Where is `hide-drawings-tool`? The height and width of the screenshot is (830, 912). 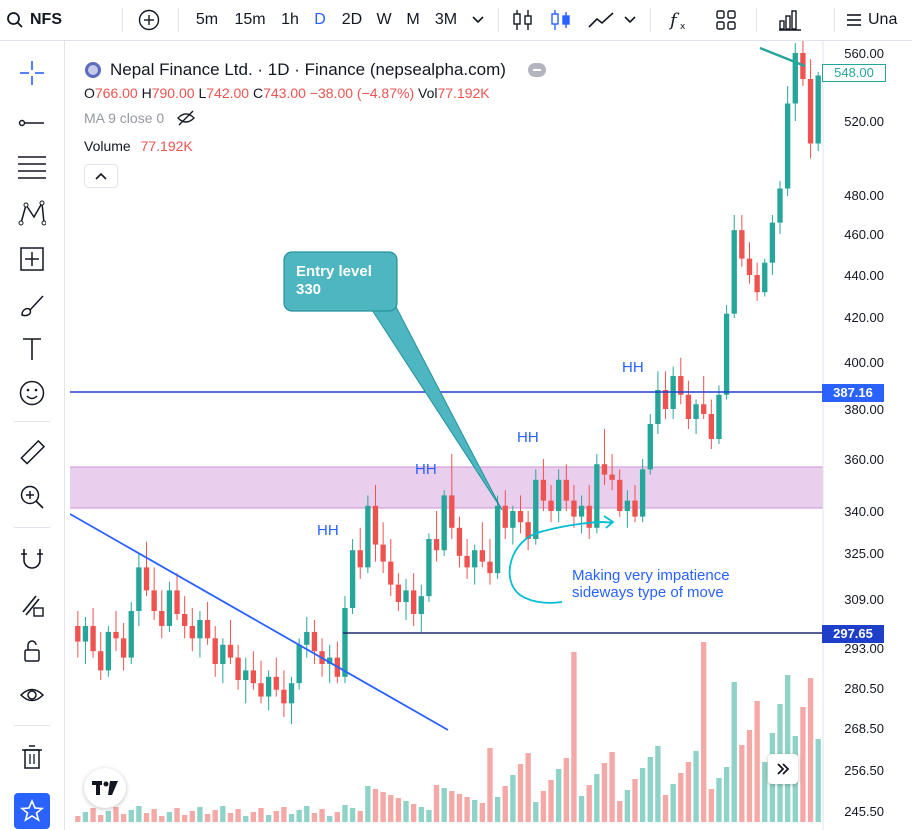 hide-drawings-tool is located at coordinates (32, 695).